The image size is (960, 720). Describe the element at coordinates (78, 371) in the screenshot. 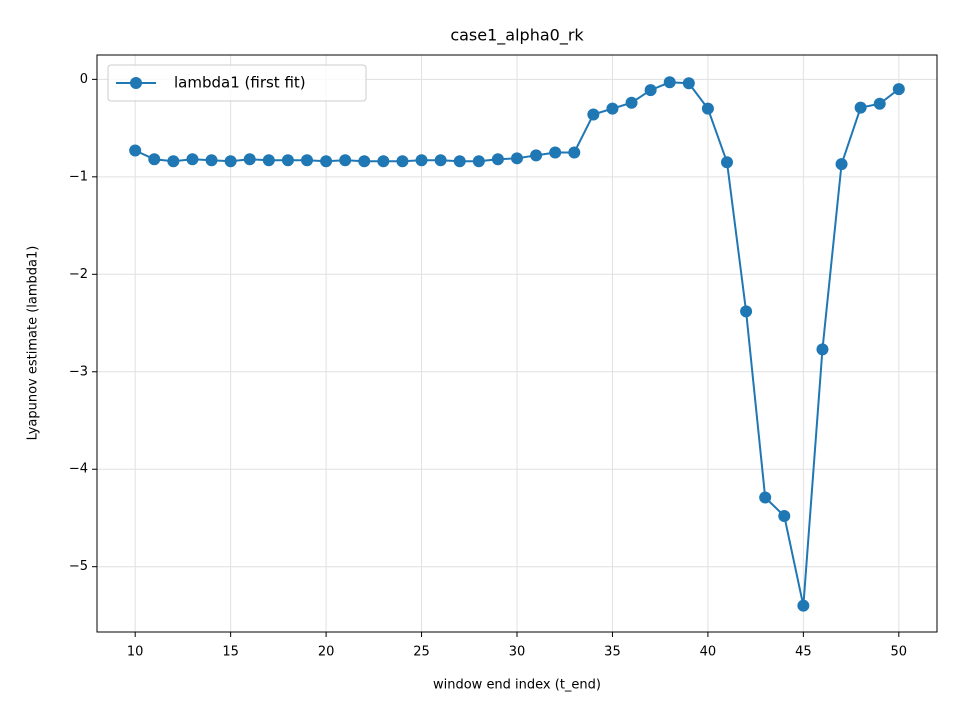

I see `y-tick-label: −3` at that location.